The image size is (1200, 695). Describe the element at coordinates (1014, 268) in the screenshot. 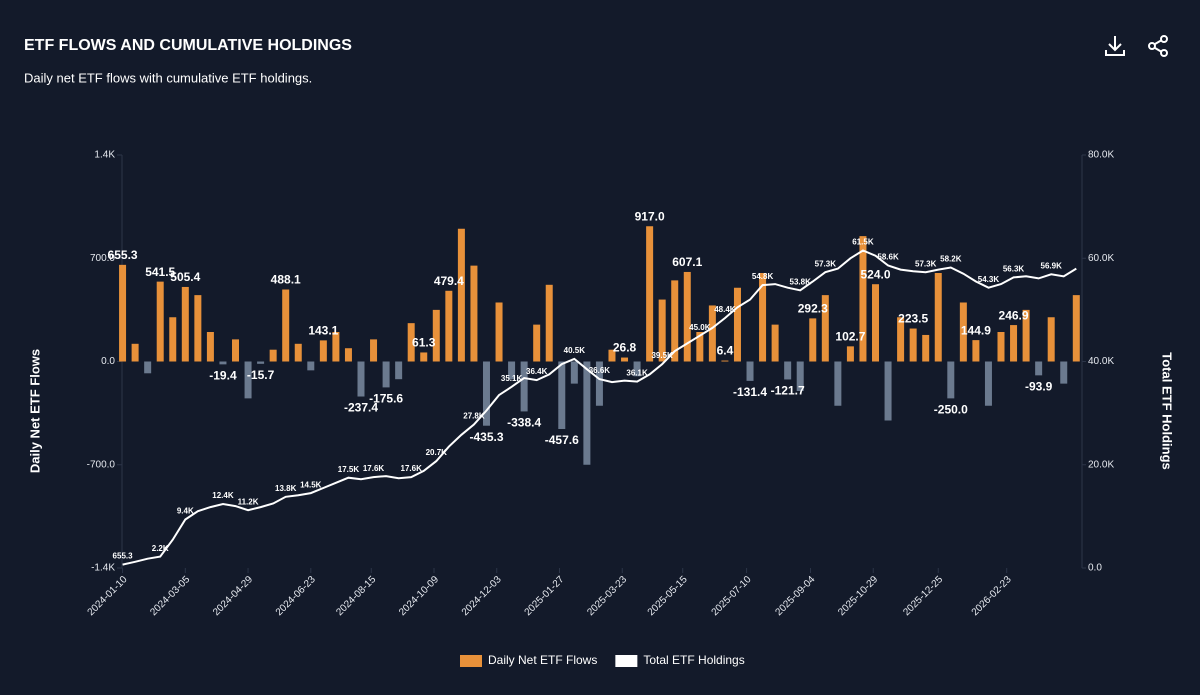

I see `line-value-label: 56.3K` at that location.